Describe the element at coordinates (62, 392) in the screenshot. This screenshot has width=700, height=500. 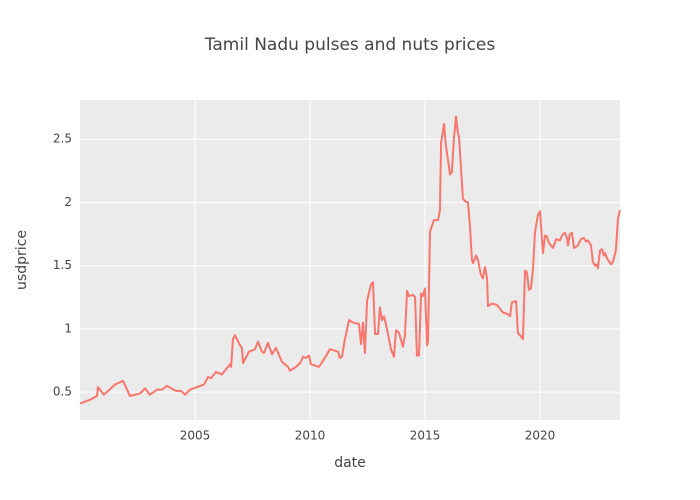
I see `y-tick-label: 0.5` at that location.